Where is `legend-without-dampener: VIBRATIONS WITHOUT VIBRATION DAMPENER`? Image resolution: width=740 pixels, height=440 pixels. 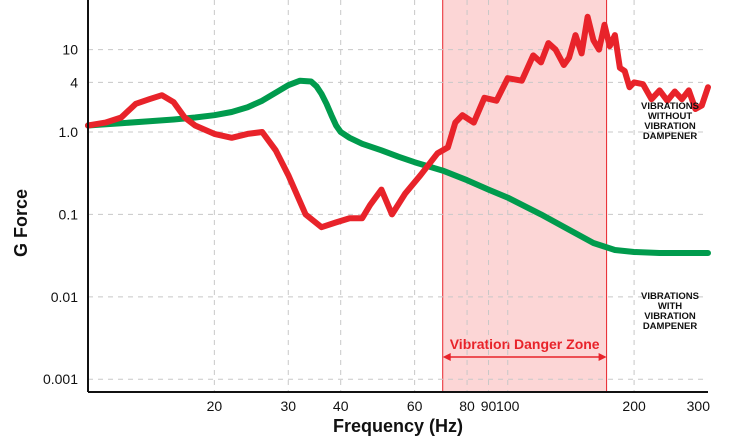 legend-without-dampener: VIBRATIONS WITHOUT VIBRATION DAMPENER is located at coordinates (670, 121).